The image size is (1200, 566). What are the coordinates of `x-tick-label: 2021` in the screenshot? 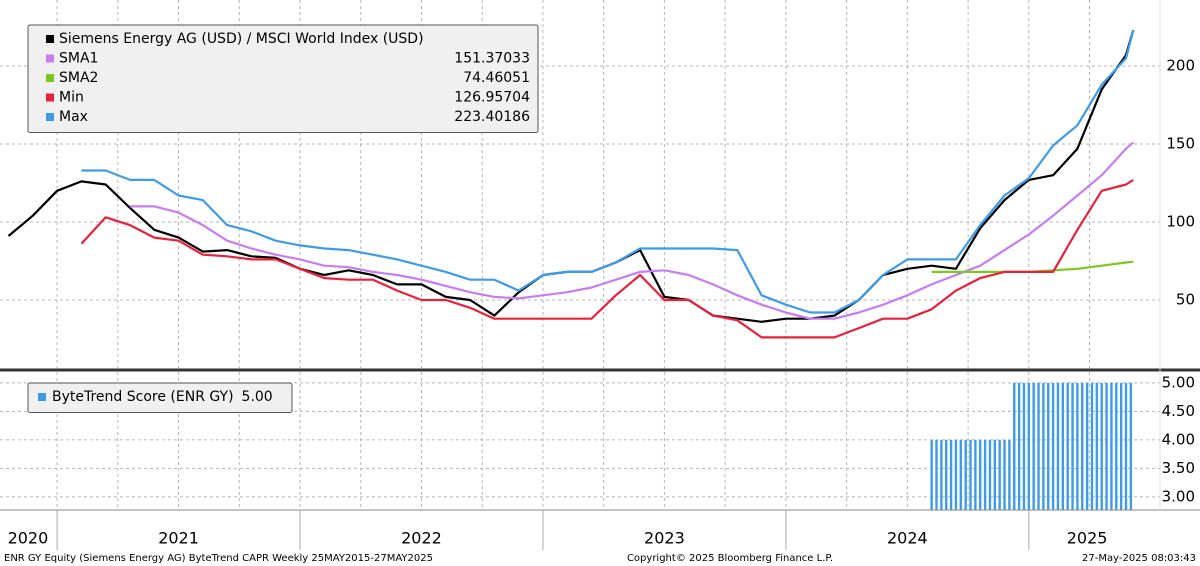 It's located at (178, 538).